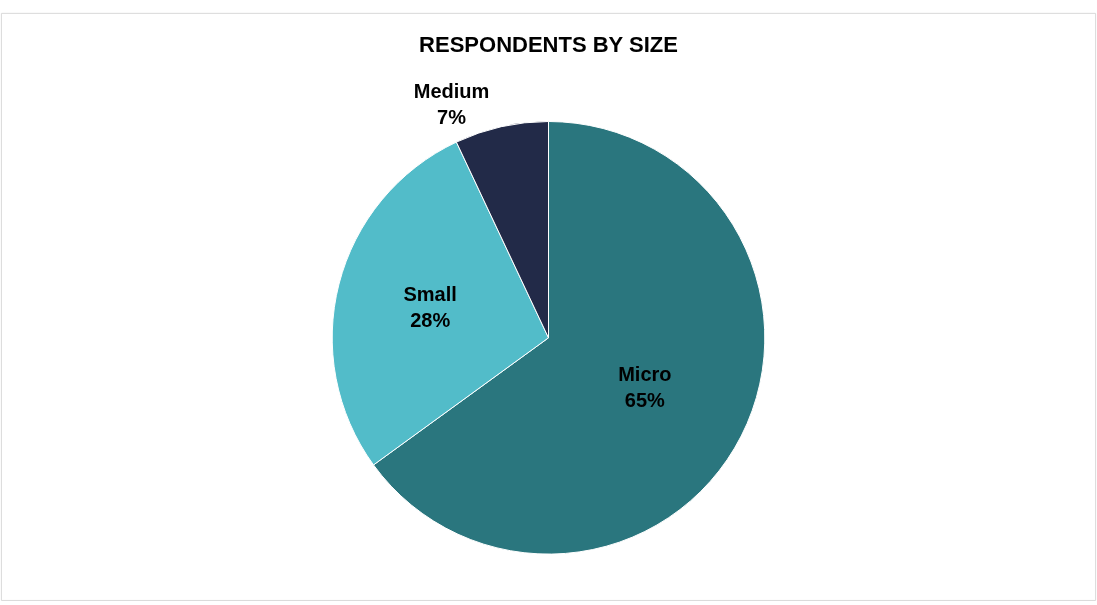 Image resolution: width=1097 pixels, height=605 pixels. I want to click on data-label: 7%, so click(452, 116).